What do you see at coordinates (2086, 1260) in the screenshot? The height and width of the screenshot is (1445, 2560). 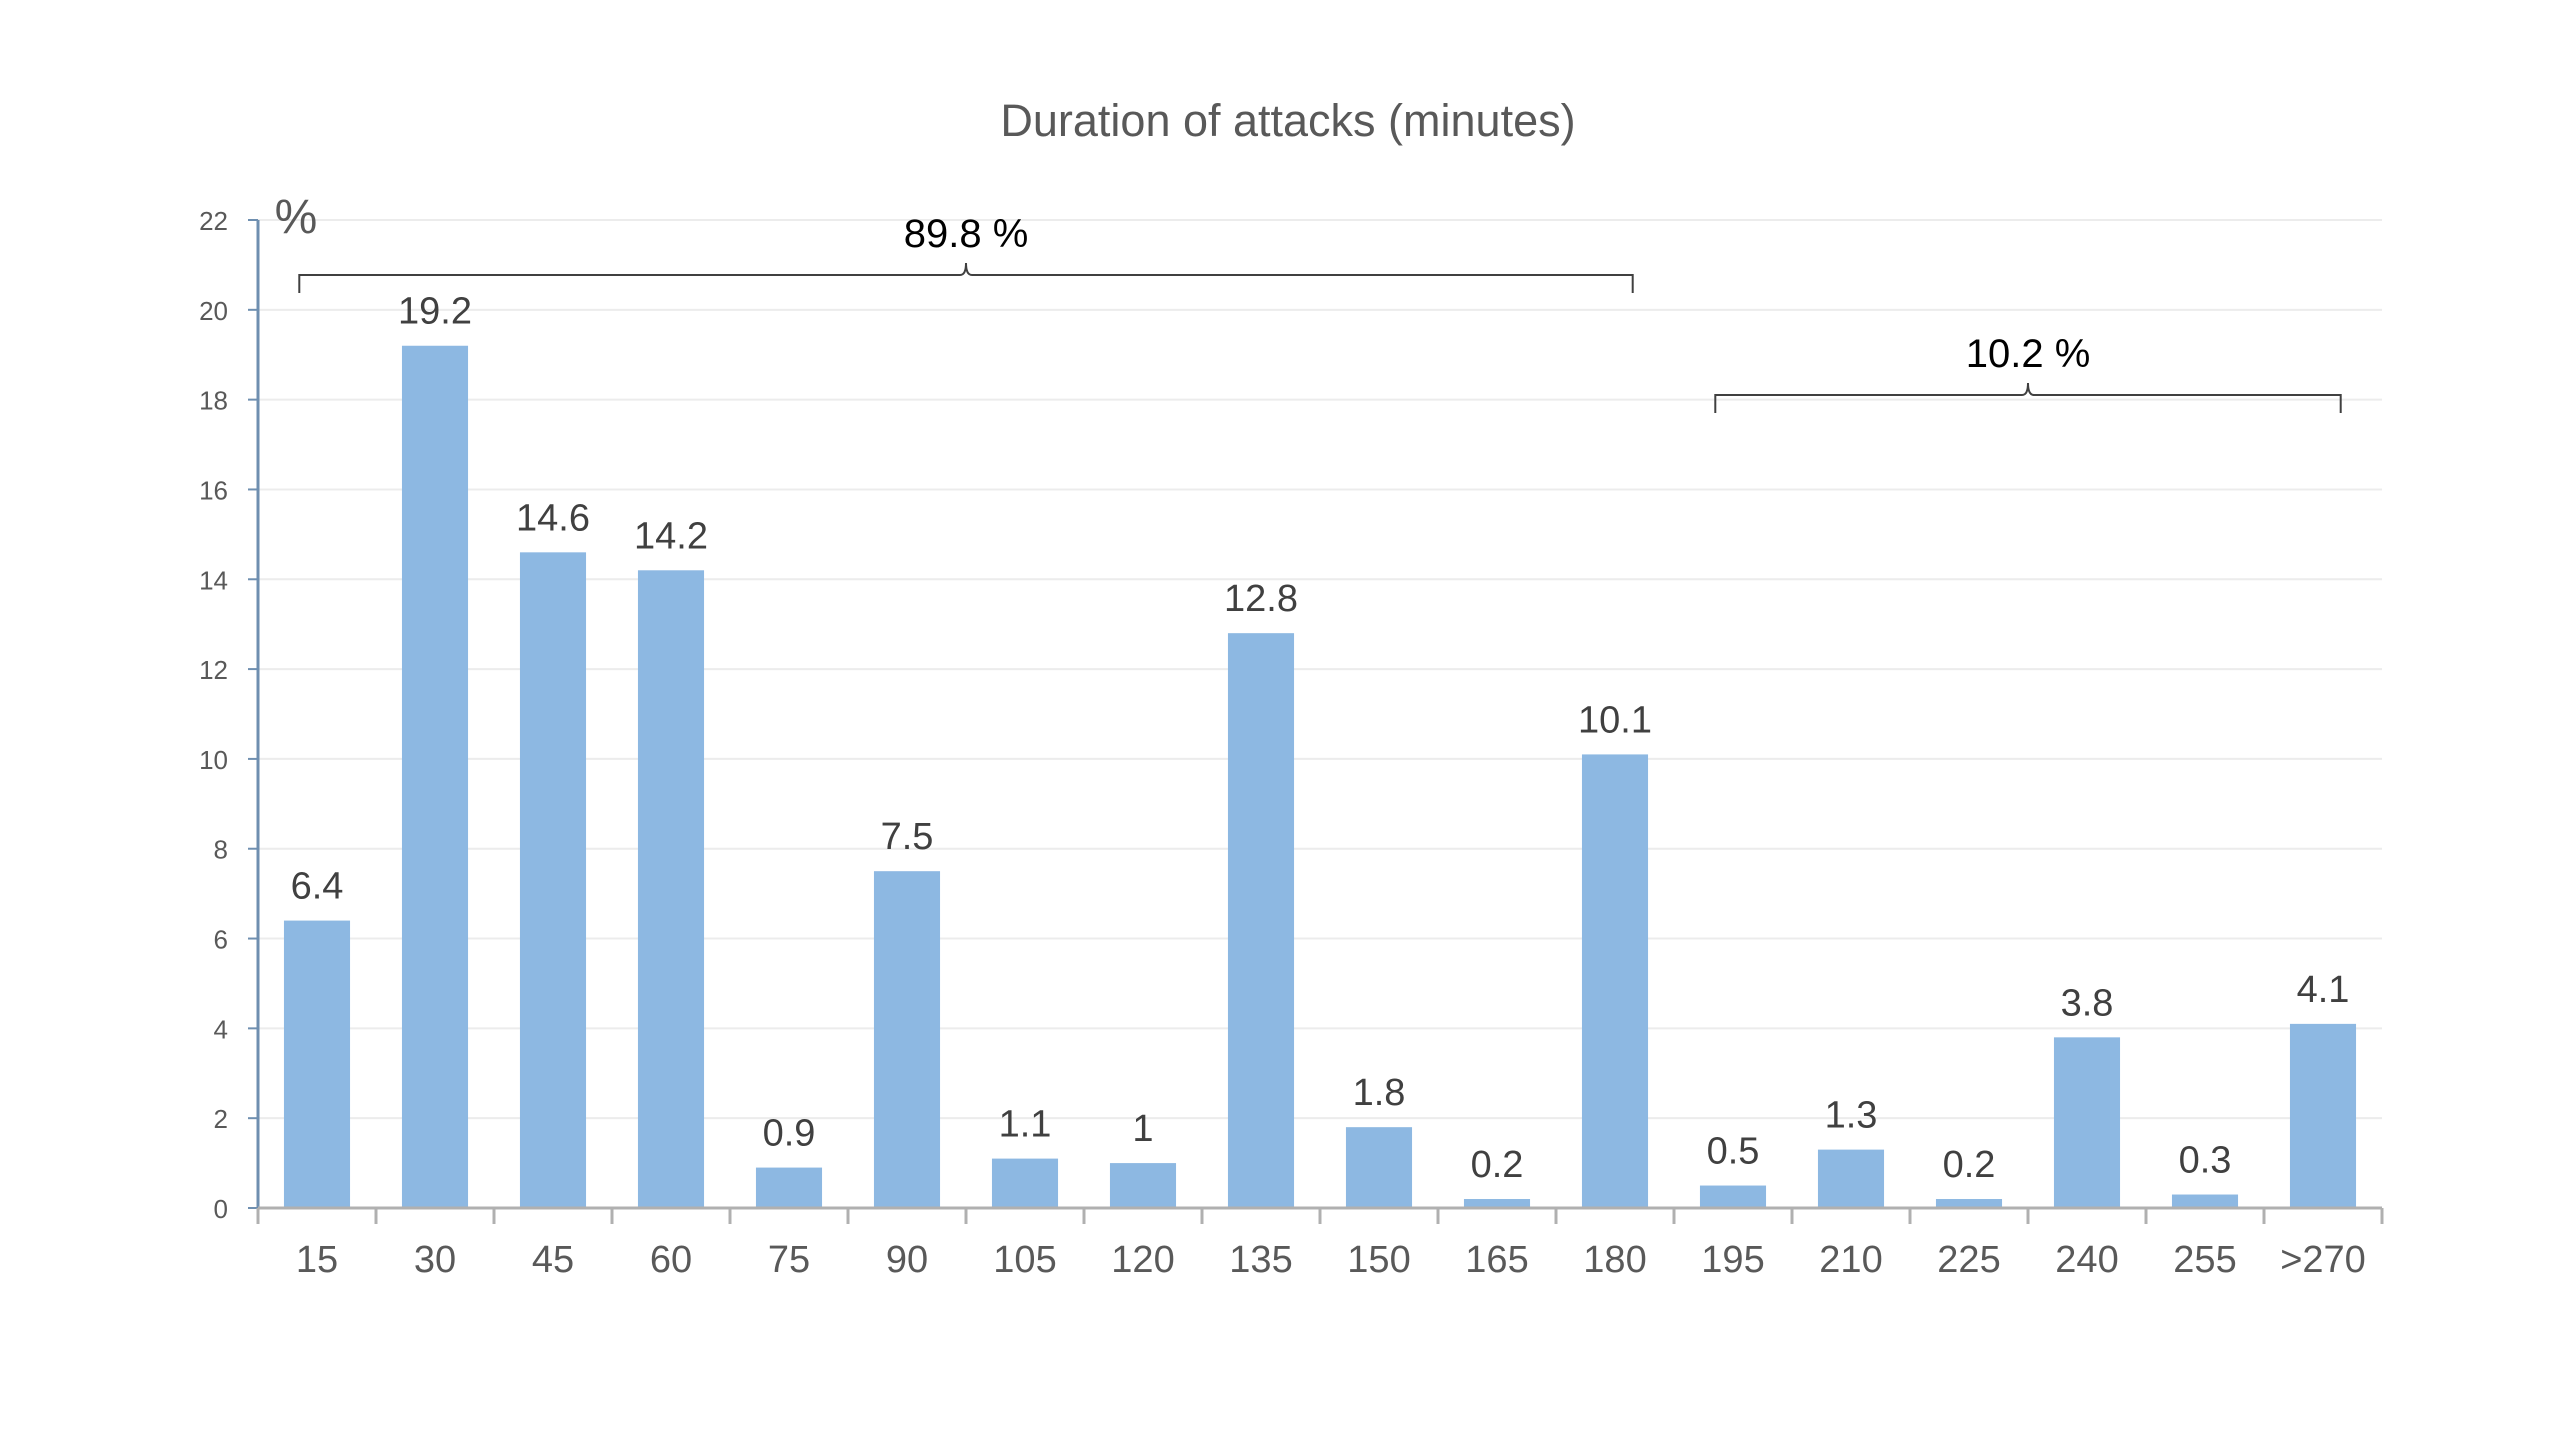 I see `x-tick-label: 240` at bounding box center [2086, 1260].